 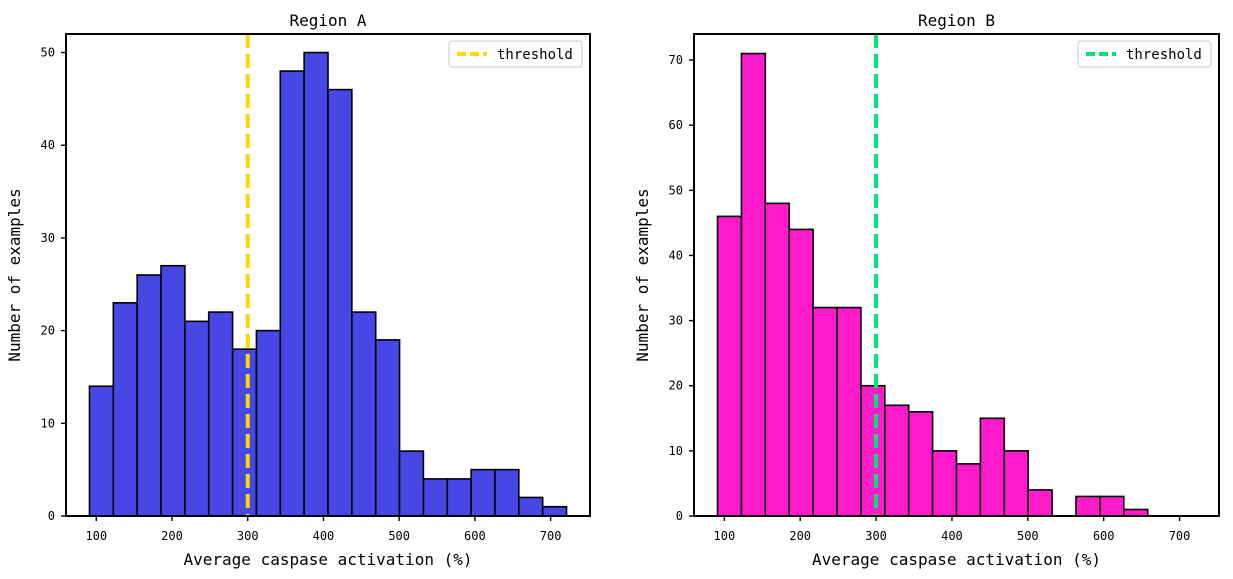 I want to click on y-tick-label: 60, so click(x=676, y=125).